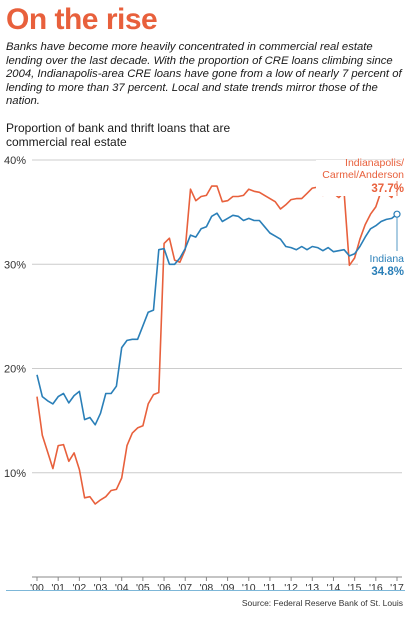 Image resolution: width=411 pixels, height=617 pixels. What do you see at coordinates (185, 588) in the screenshot?
I see `x-tick-label: '07` at bounding box center [185, 588].